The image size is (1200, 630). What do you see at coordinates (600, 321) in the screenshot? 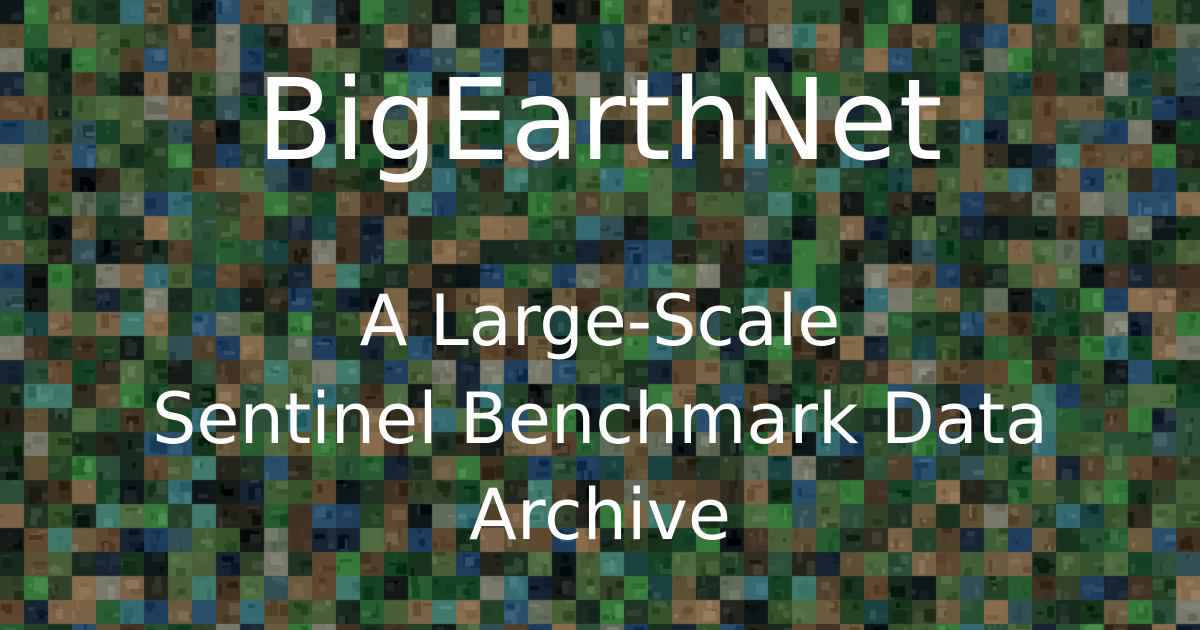
I see `subtitle-line-1: A Large-Scale` at bounding box center [600, 321].